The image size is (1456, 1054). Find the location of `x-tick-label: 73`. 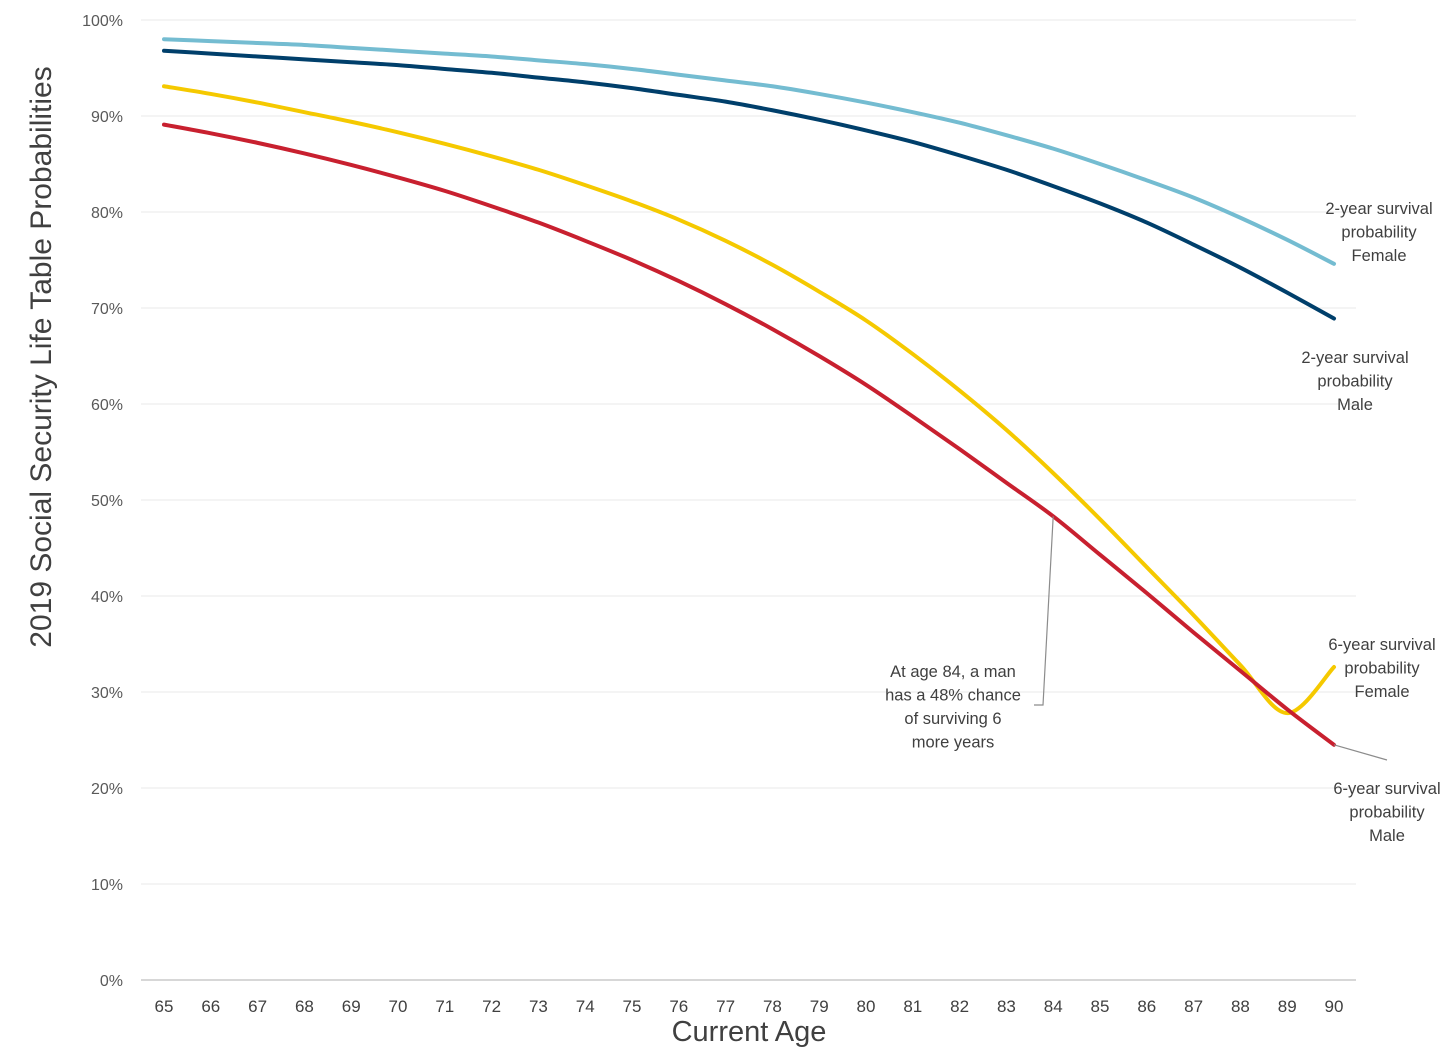

x-tick-label: 73 is located at coordinates (538, 1006).